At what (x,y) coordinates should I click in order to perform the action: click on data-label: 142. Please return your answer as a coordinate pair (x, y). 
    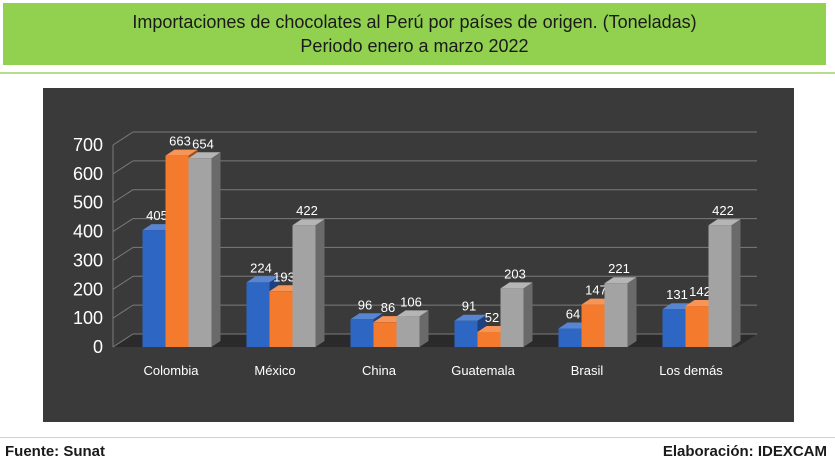
    Looking at the image, I should click on (700, 291).